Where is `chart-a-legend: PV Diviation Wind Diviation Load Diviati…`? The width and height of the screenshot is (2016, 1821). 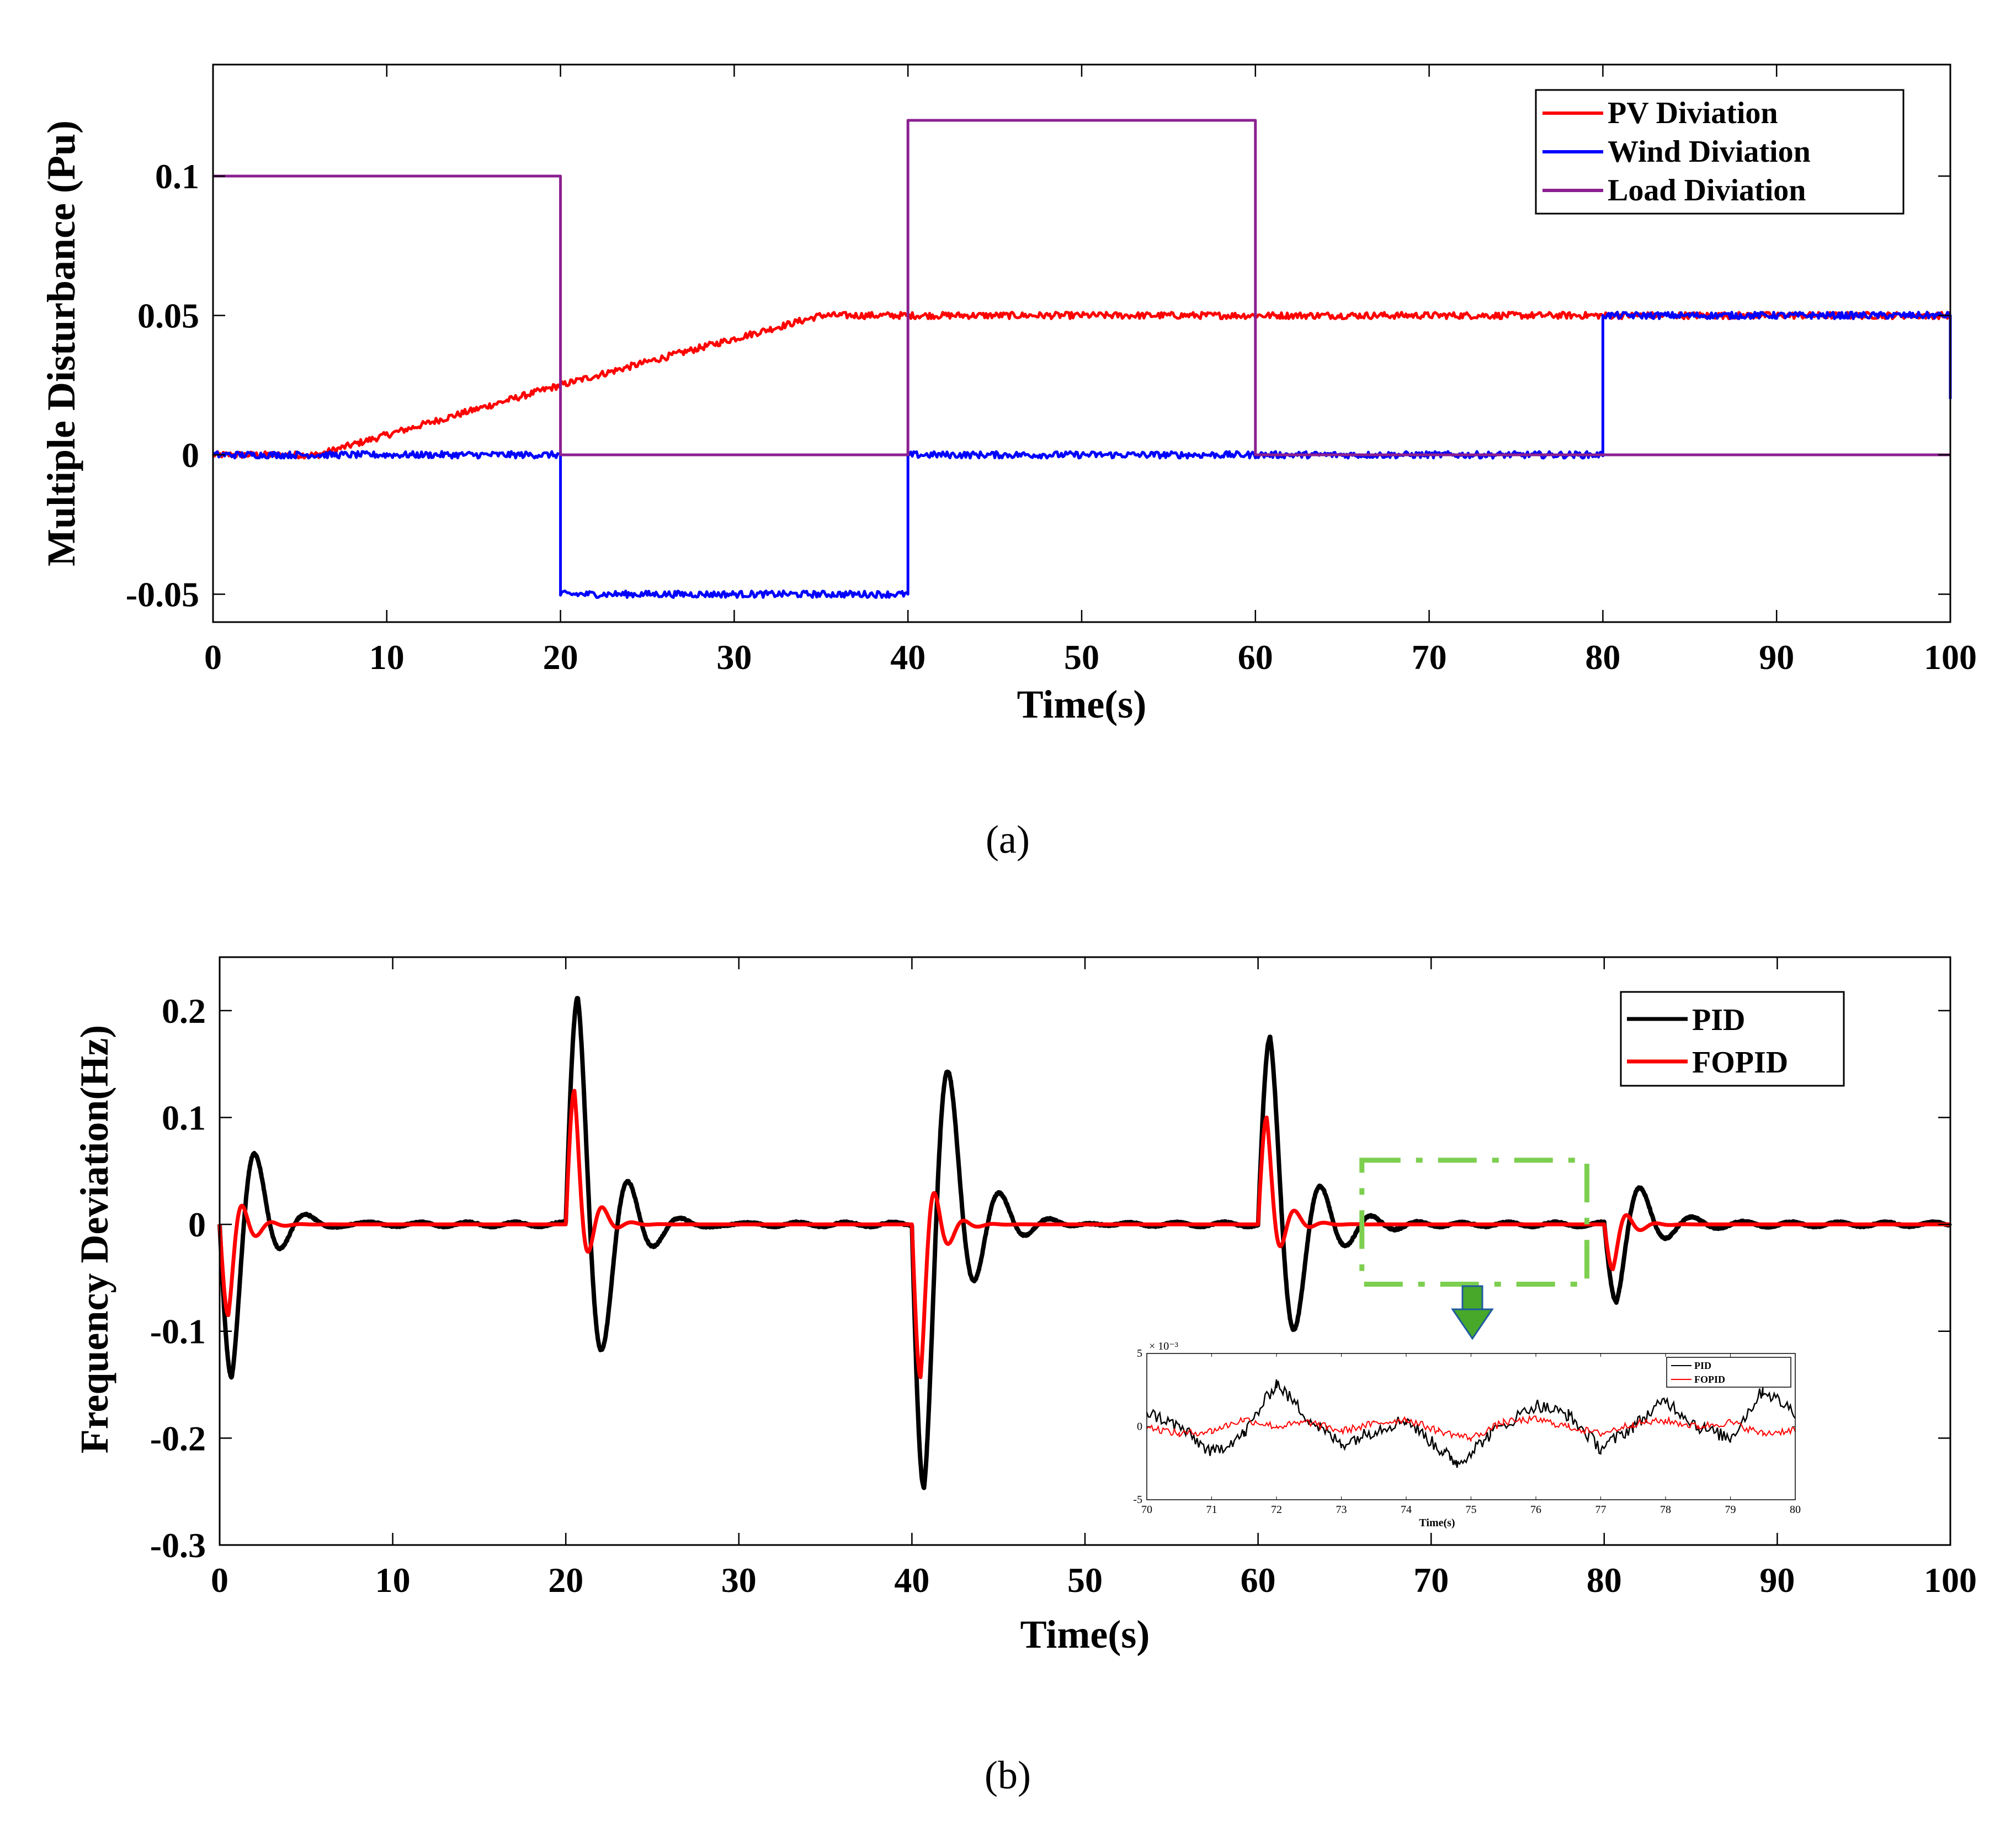
chart-a-legend: PV Diviation Wind Diviation Load Diviati… is located at coordinates (1720, 152).